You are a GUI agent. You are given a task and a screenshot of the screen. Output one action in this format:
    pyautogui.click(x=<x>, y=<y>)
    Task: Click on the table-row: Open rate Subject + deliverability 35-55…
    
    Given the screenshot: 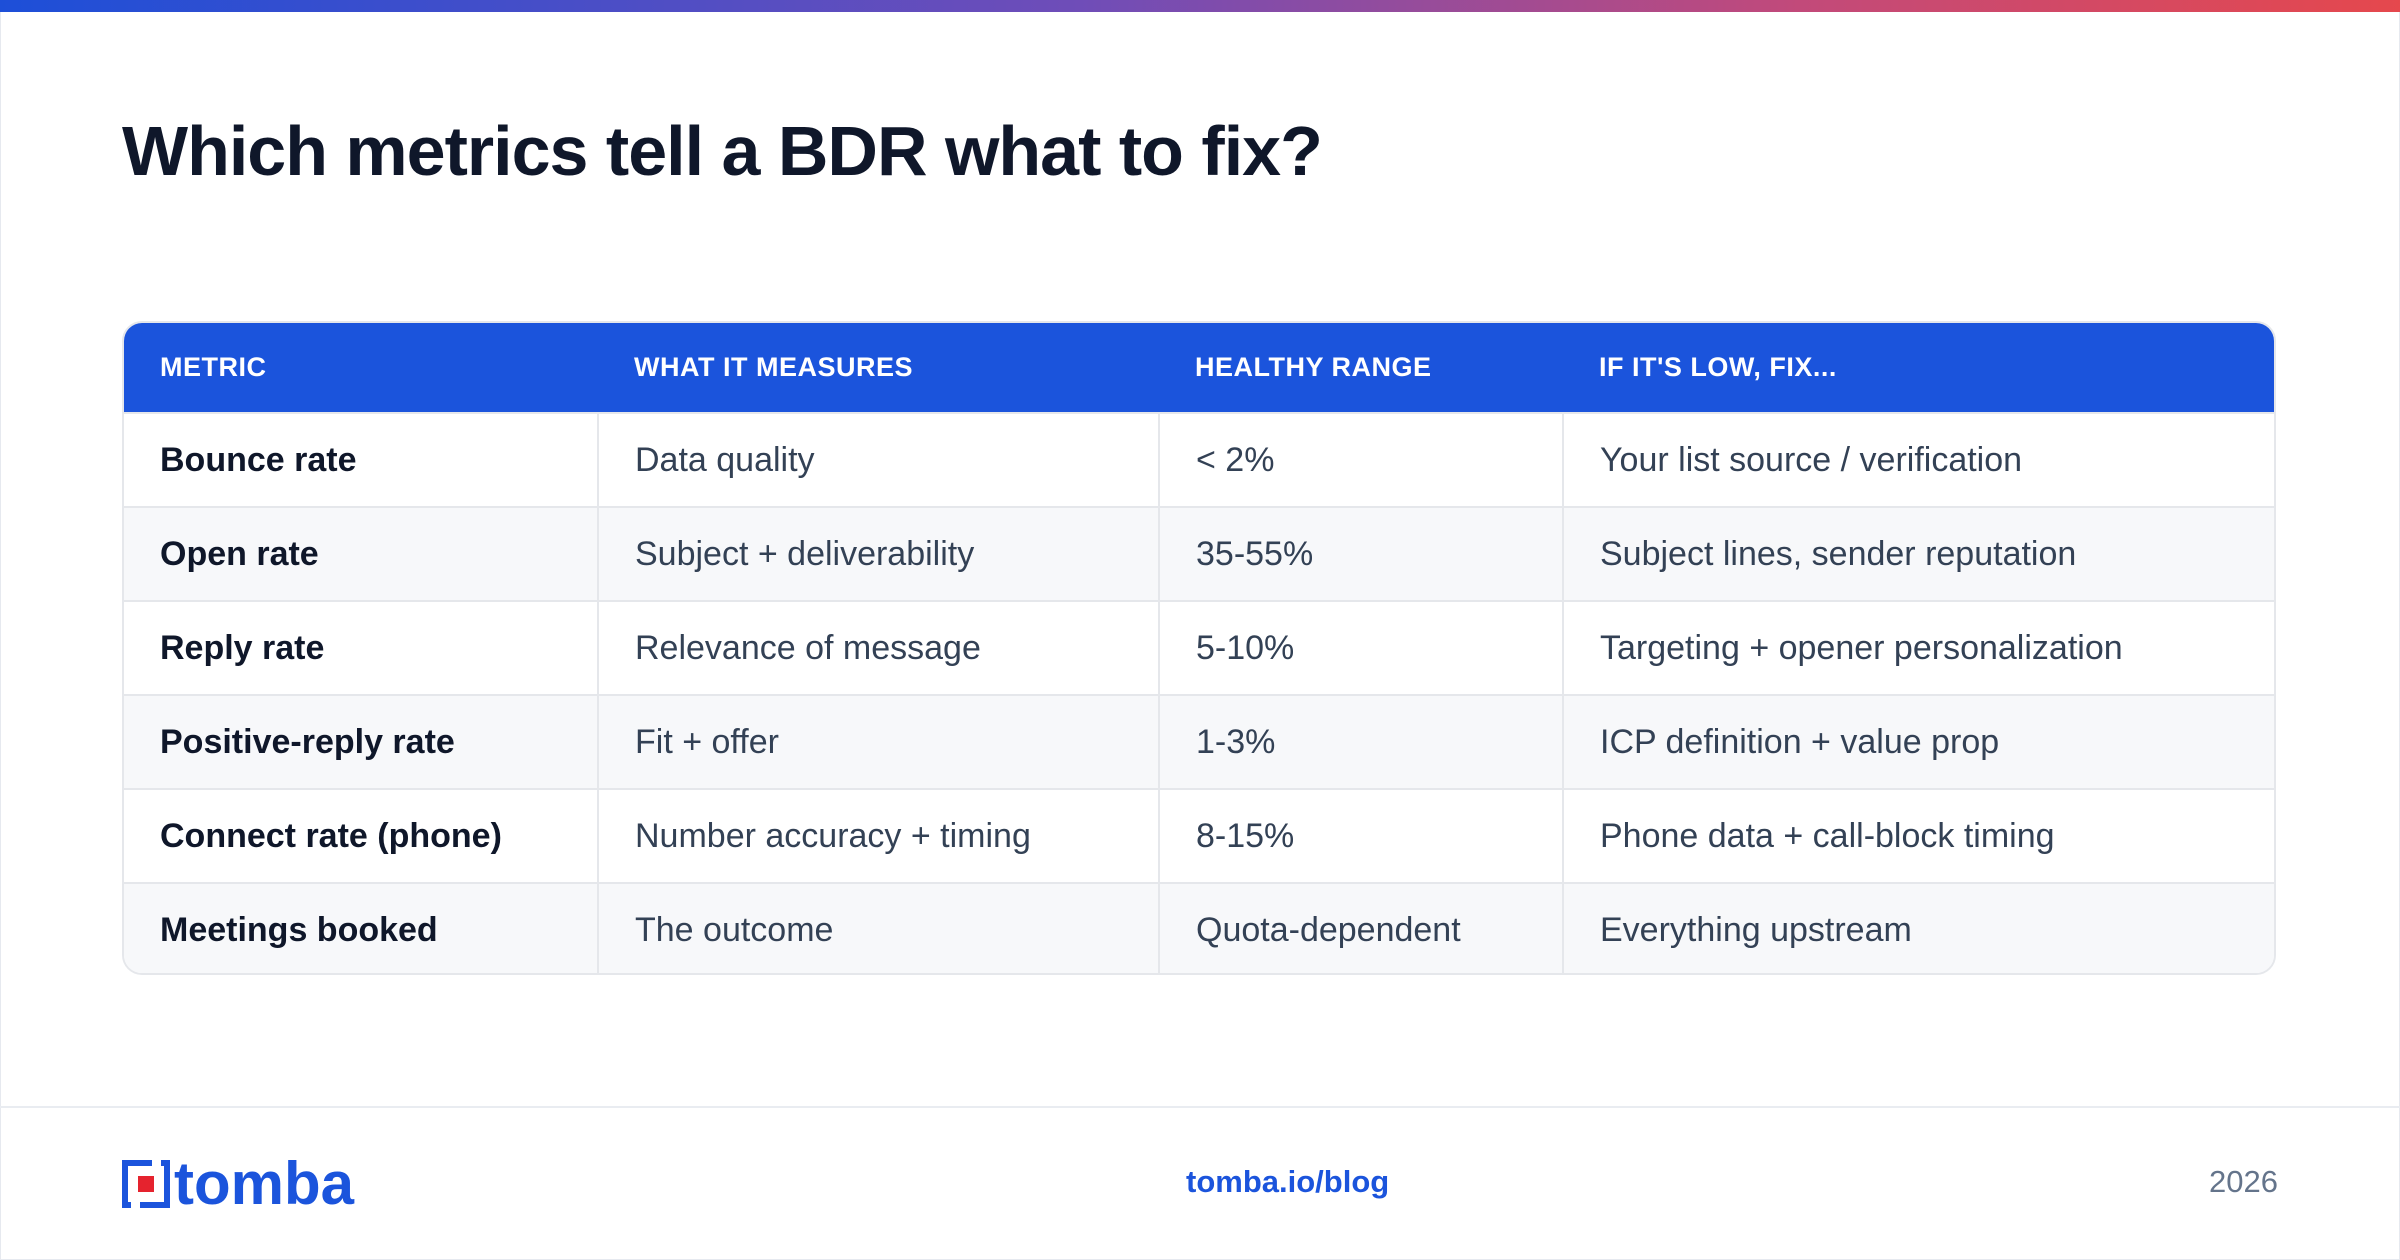 What is the action you would take?
    pyautogui.click(x=1199, y=553)
    